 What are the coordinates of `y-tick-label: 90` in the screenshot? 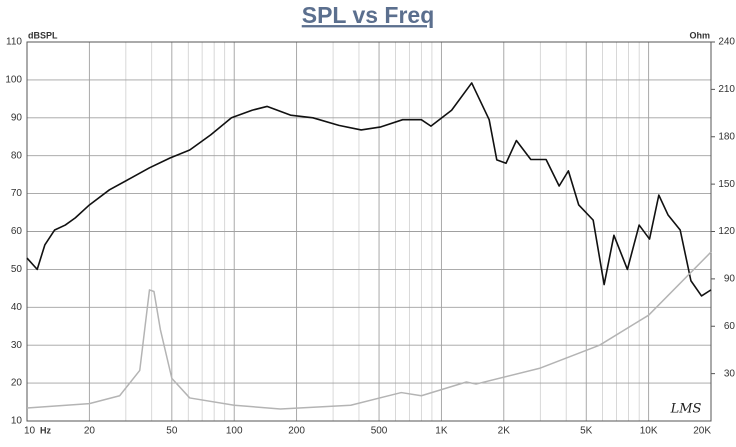 It's located at (17, 117).